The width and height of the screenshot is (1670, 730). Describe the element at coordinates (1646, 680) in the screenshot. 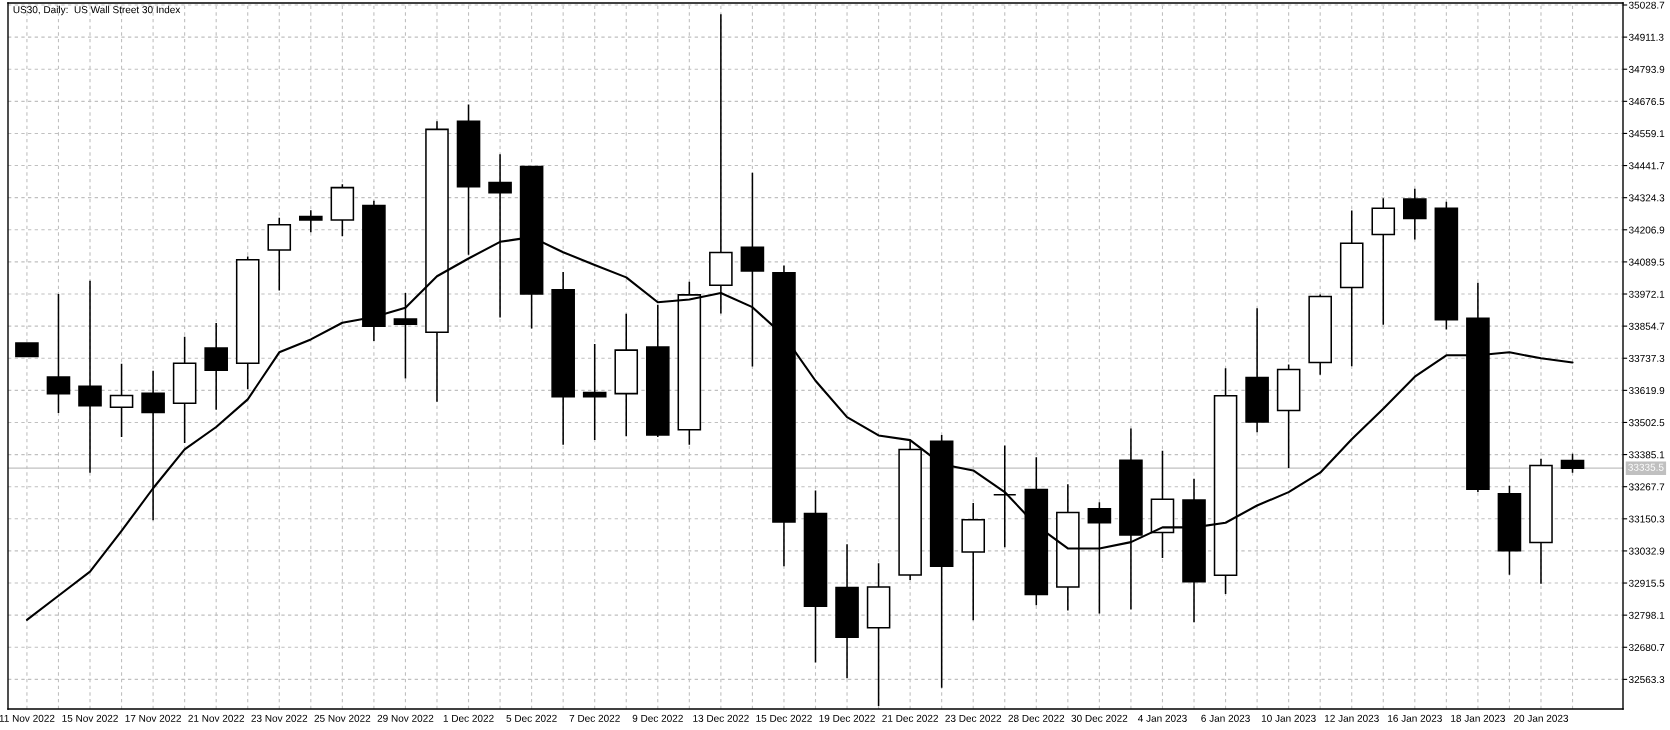

I see `y-tick-label: 32563.3` at that location.